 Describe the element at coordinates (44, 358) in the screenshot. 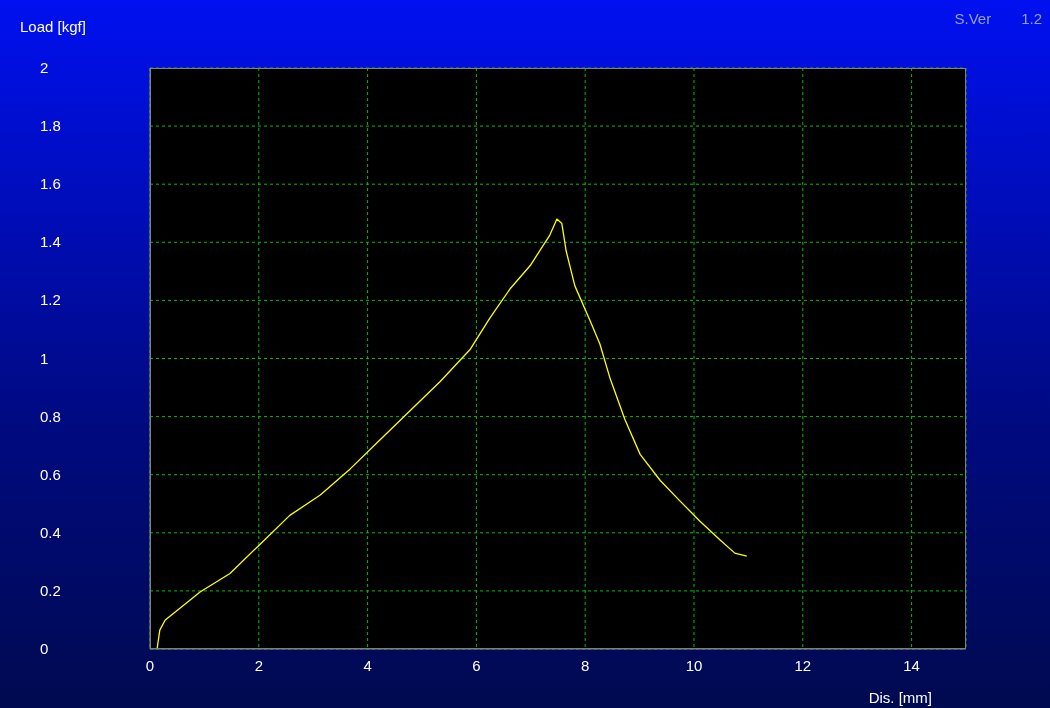

I see `y-tick-label: 1` at that location.